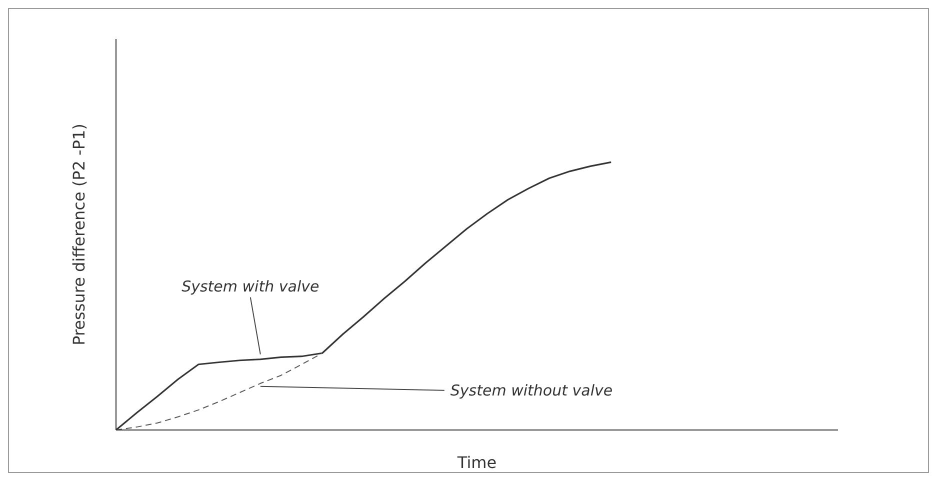 This screenshot has height=481, width=937. I want to click on annotation: System without valve, so click(531, 390).